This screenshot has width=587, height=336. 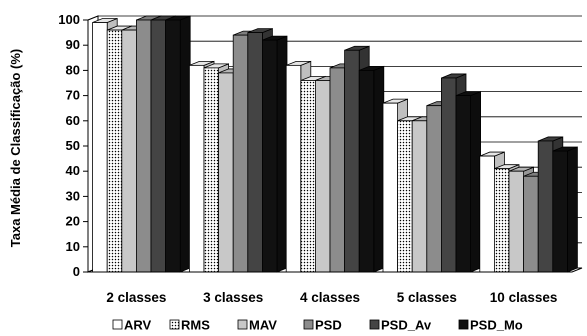 I want to click on bar-psd-mo-5-classes, so click(x=468, y=182).